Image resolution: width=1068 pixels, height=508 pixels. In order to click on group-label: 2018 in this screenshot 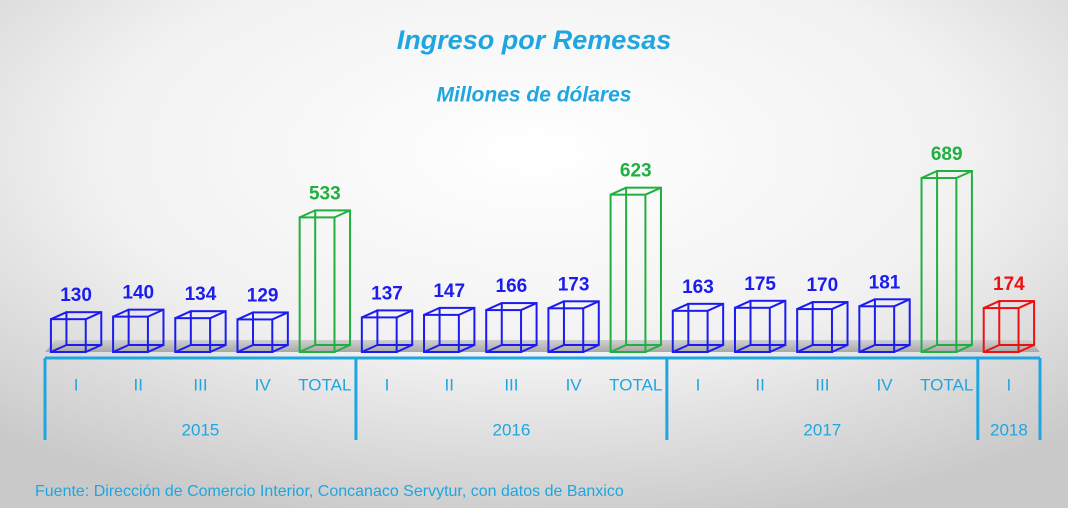, I will do `click(1009, 429)`.